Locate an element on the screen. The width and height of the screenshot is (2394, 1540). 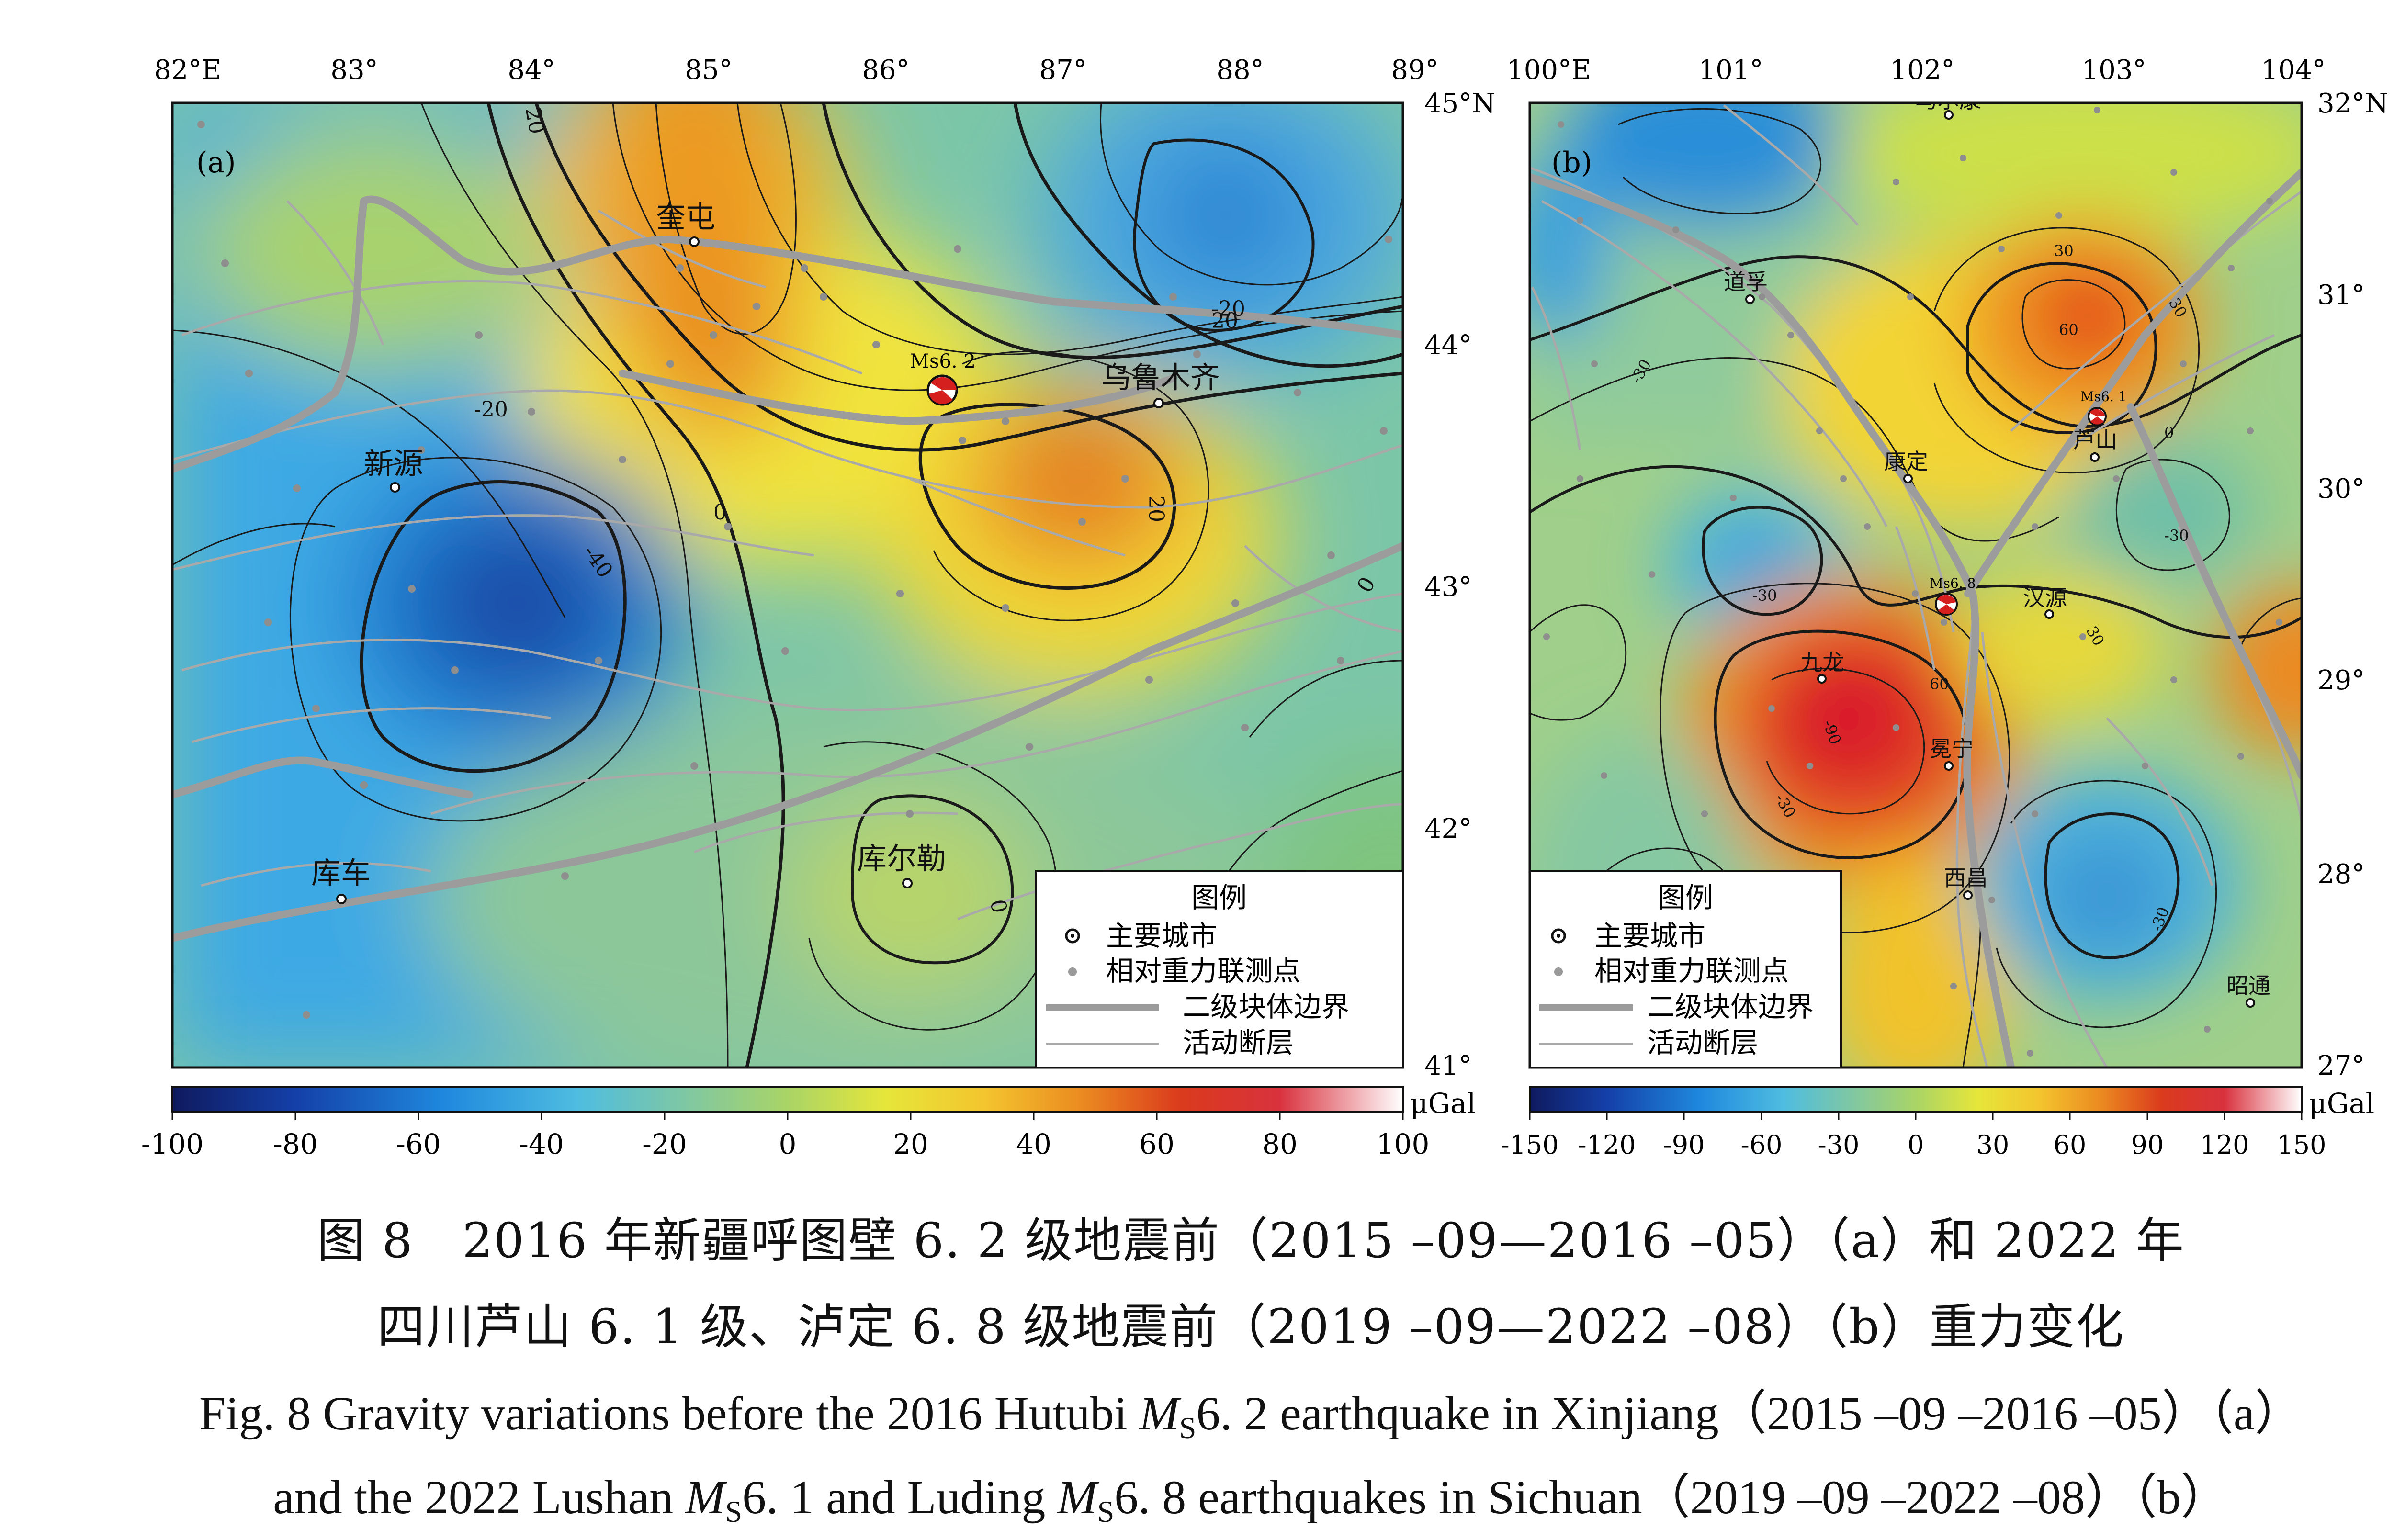
map-b-lon-labels: 100°E 101° 102° 103° 104° is located at coordinates (1916, 71).